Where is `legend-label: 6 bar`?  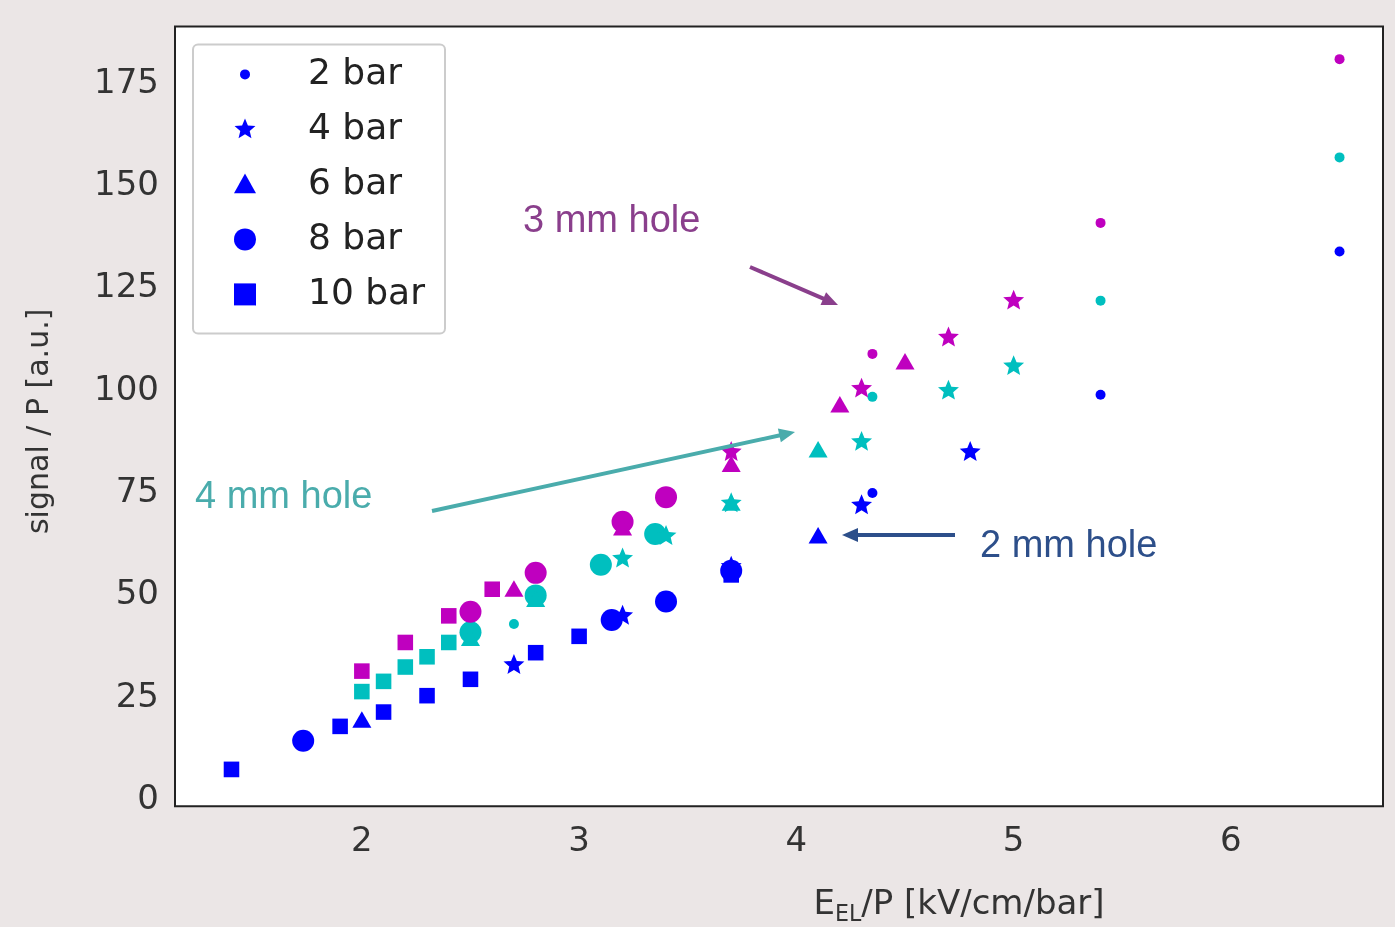
legend-label: 6 bar is located at coordinates (355, 181).